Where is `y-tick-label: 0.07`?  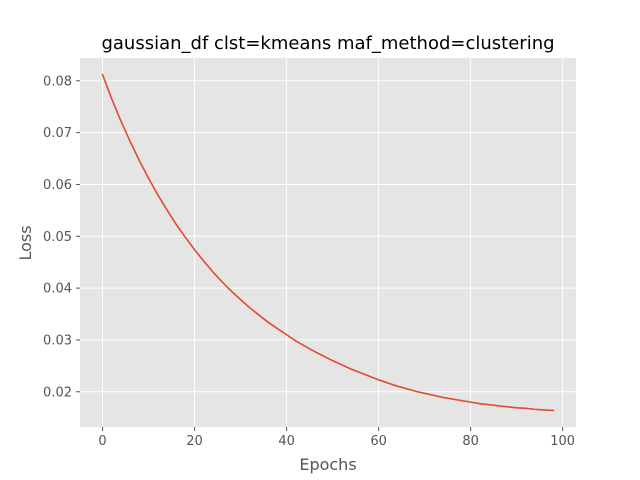
y-tick-label: 0.07 is located at coordinates (57, 133).